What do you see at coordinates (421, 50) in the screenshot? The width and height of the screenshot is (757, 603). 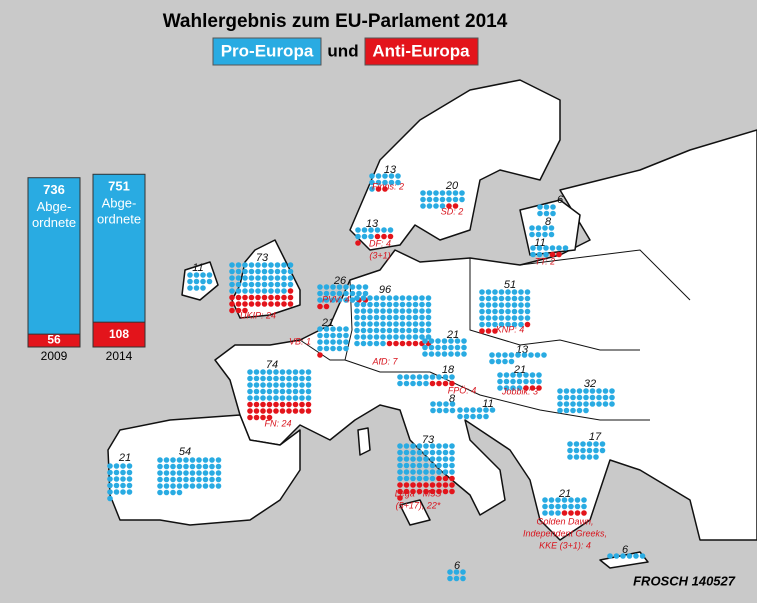 I see `legend-anti: Anti-Europa` at bounding box center [421, 50].